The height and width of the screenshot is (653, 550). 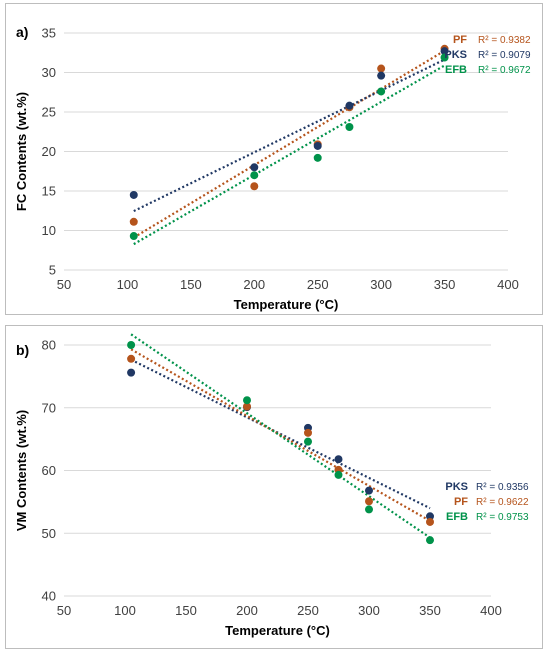 What do you see at coordinates (49, 33) in the screenshot?
I see `y-tick-label: 35` at bounding box center [49, 33].